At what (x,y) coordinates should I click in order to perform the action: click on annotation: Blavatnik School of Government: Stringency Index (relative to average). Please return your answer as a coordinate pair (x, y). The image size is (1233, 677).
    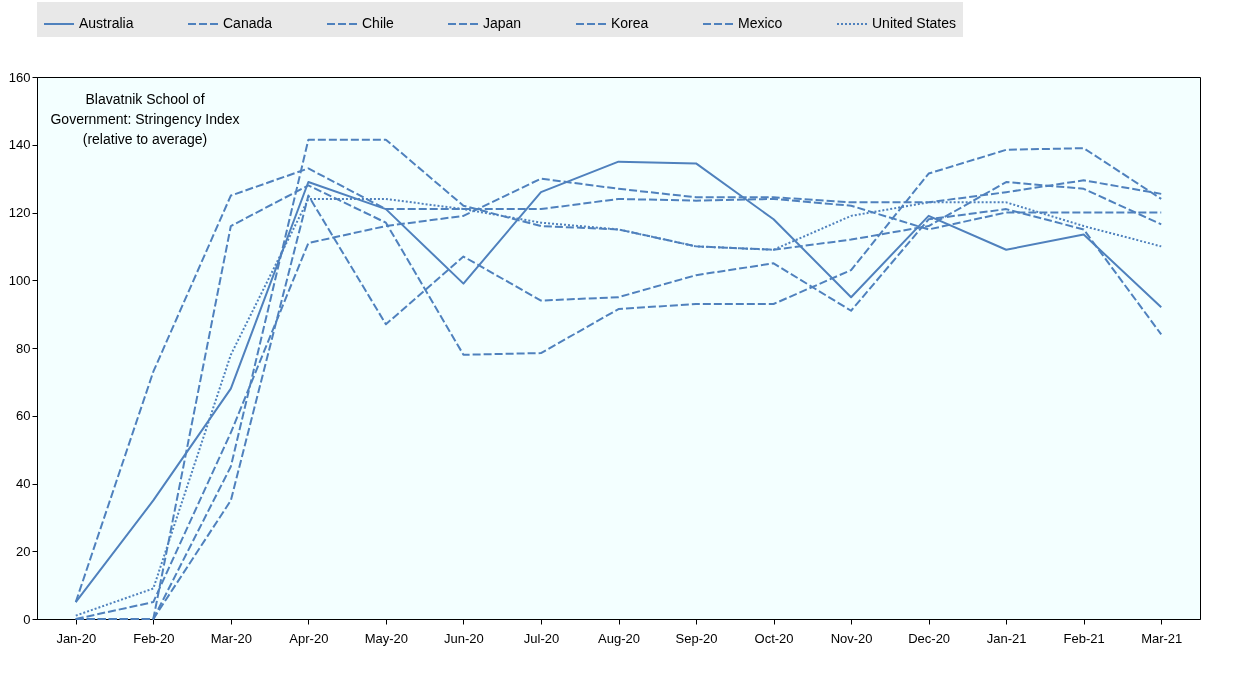
    Looking at the image, I should click on (145, 119).